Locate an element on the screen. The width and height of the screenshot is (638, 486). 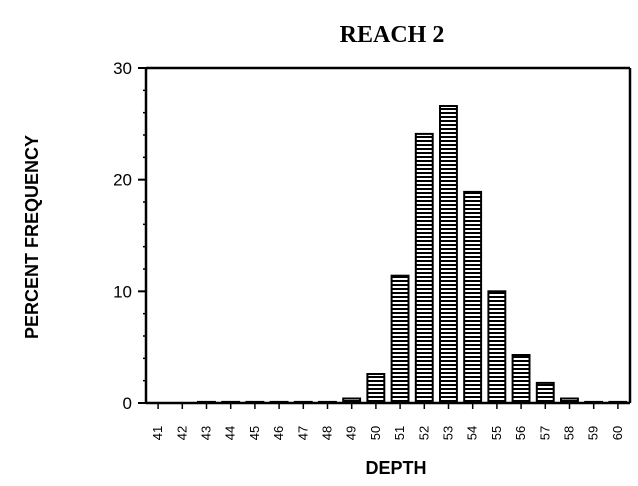
x-tick-label-49: 49 is located at coordinates (351, 433).